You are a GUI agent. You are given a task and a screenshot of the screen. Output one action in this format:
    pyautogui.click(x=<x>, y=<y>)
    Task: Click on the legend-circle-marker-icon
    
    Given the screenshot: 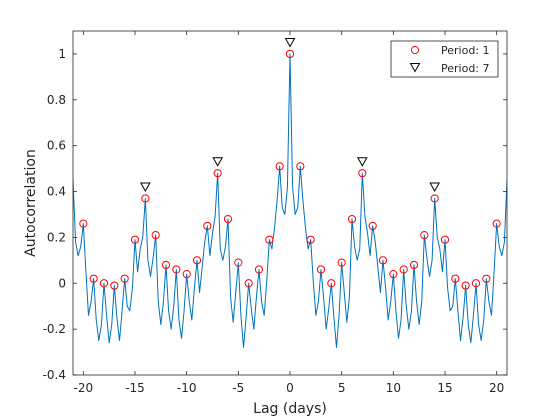 What is the action you would take?
    pyautogui.click(x=415, y=50)
    